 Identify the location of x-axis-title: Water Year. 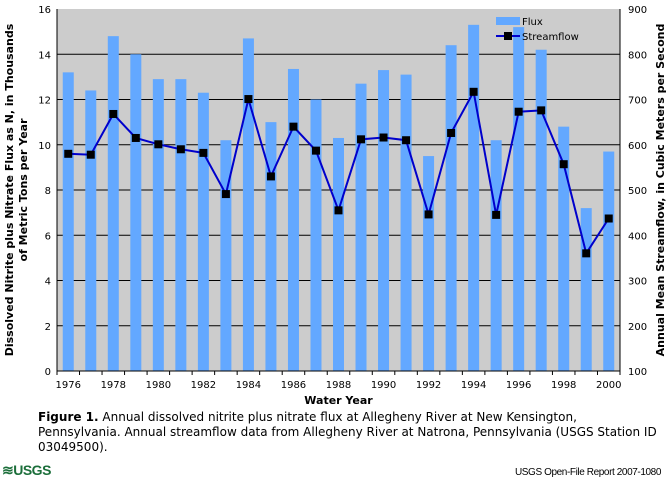
(338, 399).